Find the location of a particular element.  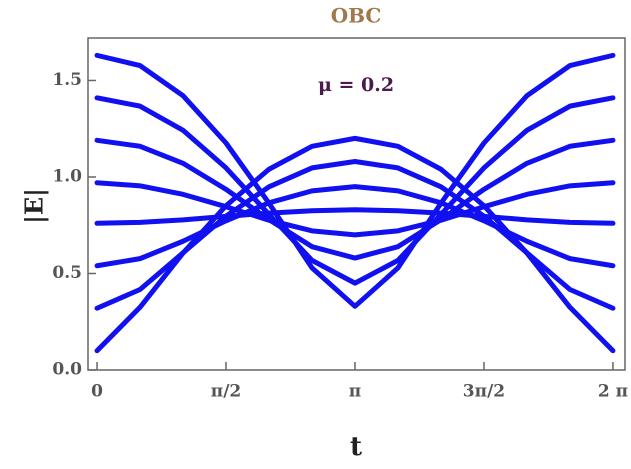

y-tick-label: 0.5 is located at coordinates (67, 273).